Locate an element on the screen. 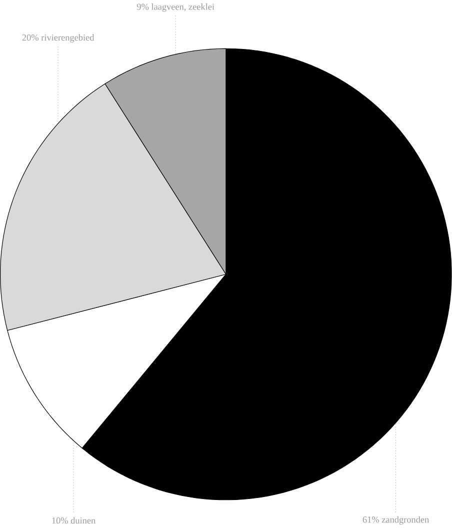 This screenshot has width=452, height=528. slice-label: 61% zandgronden is located at coordinates (396, 520).